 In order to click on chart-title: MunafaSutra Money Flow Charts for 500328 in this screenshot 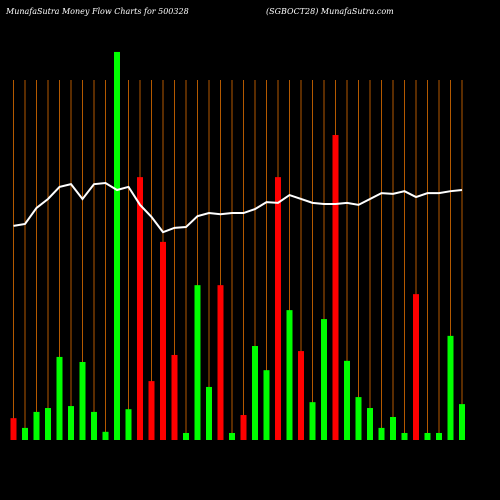, I will do `click(97, 11)`.